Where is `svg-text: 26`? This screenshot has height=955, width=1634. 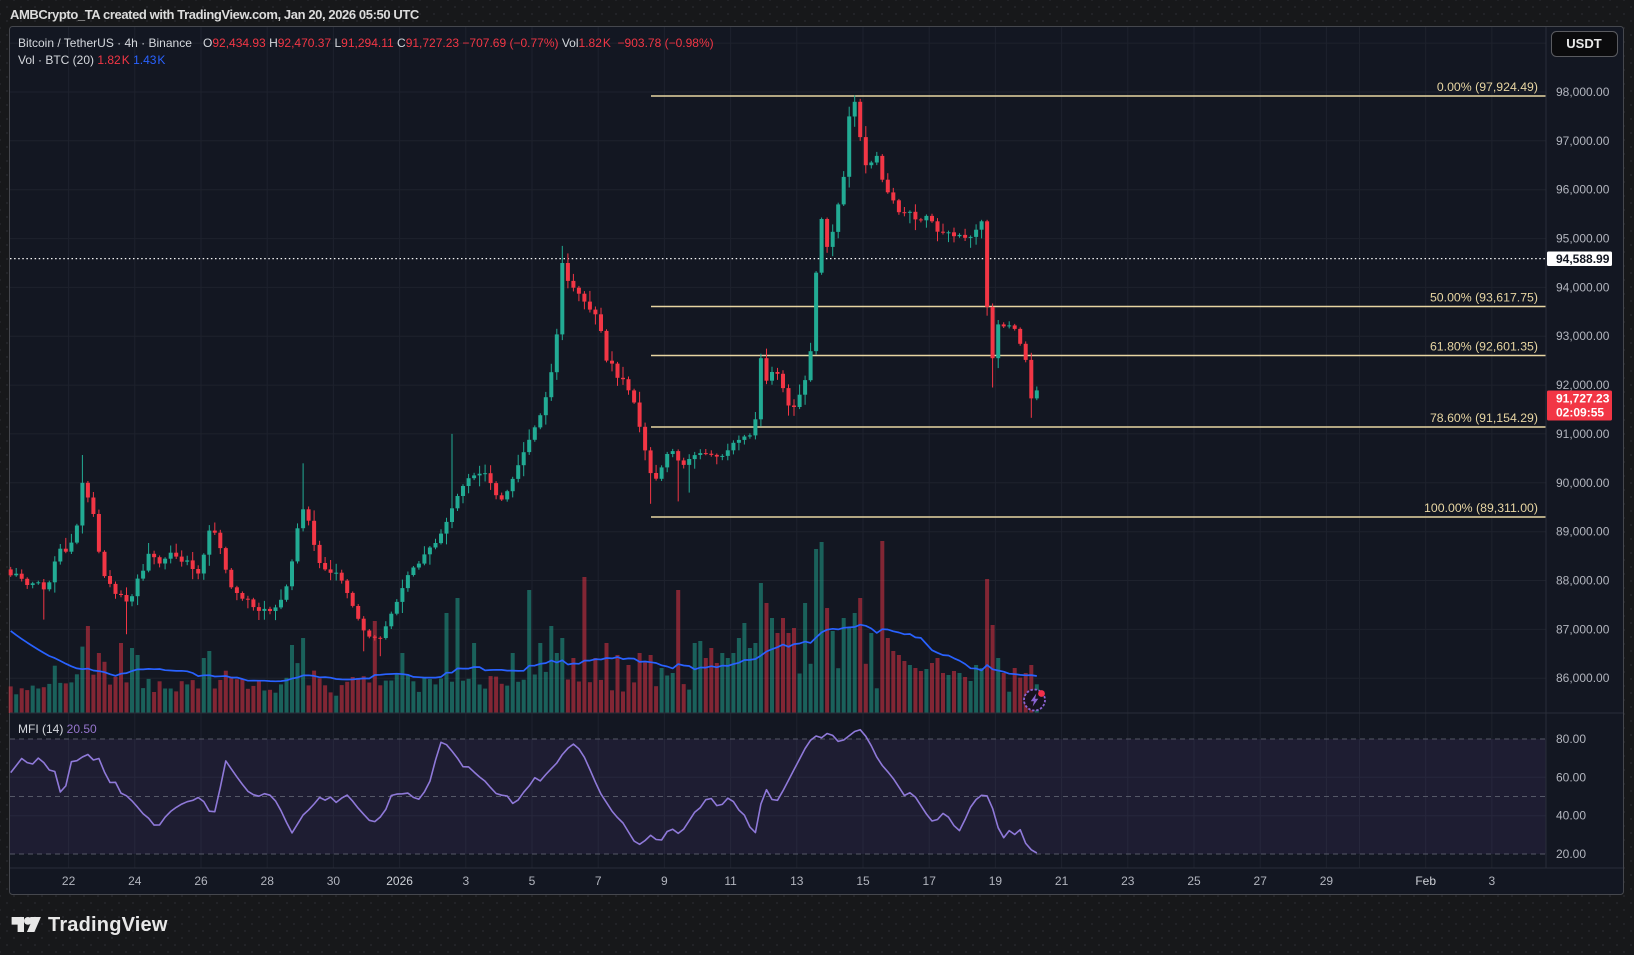
svg-text: 26 is located at coordinates (201, 881).